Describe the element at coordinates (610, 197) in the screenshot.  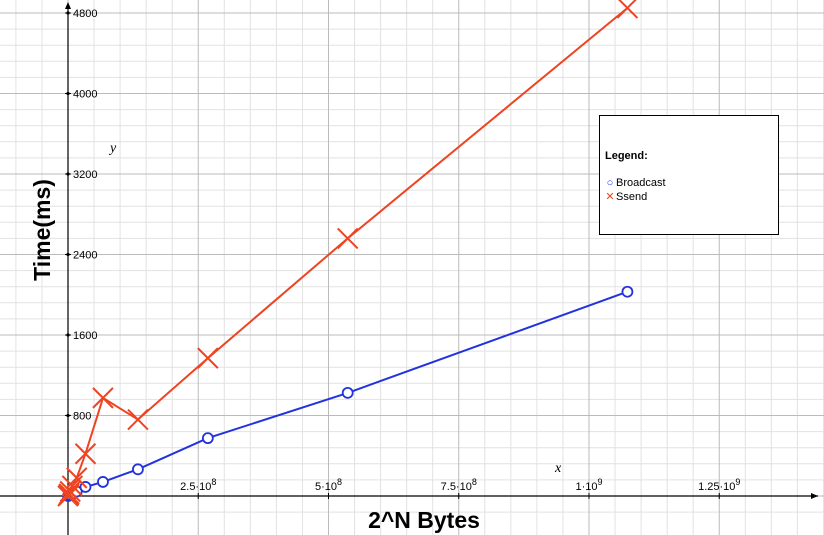
I see `x-marker-icon: ✕` at that location.